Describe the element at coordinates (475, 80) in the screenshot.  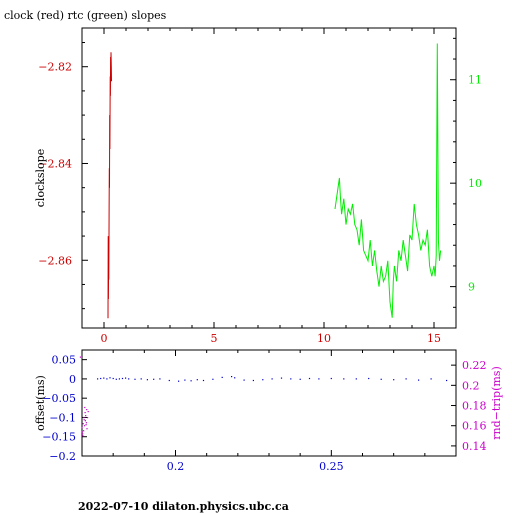
I see `y-tick-label-right: 11` at that location.